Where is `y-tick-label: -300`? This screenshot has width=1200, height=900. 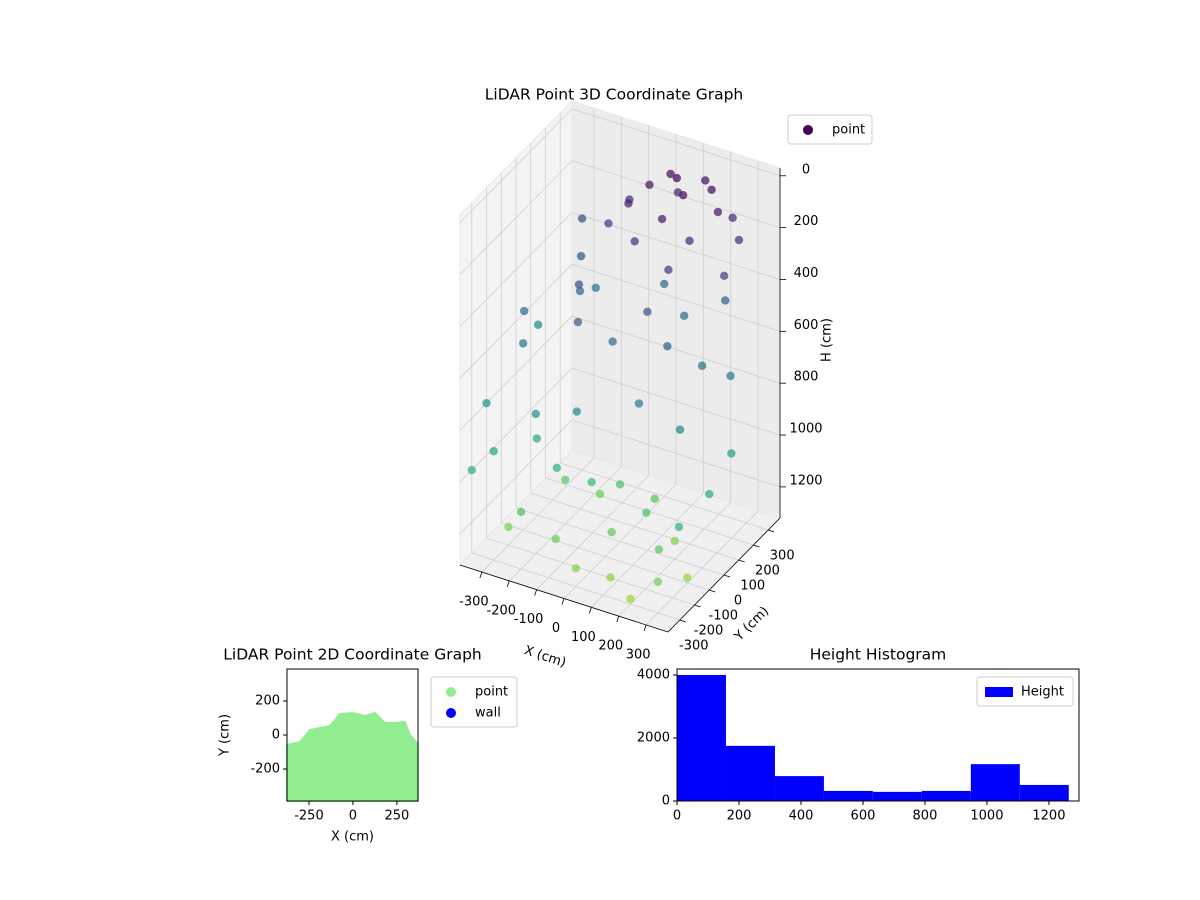
y-tick-label: -300 is located at coordinates (694, 646).